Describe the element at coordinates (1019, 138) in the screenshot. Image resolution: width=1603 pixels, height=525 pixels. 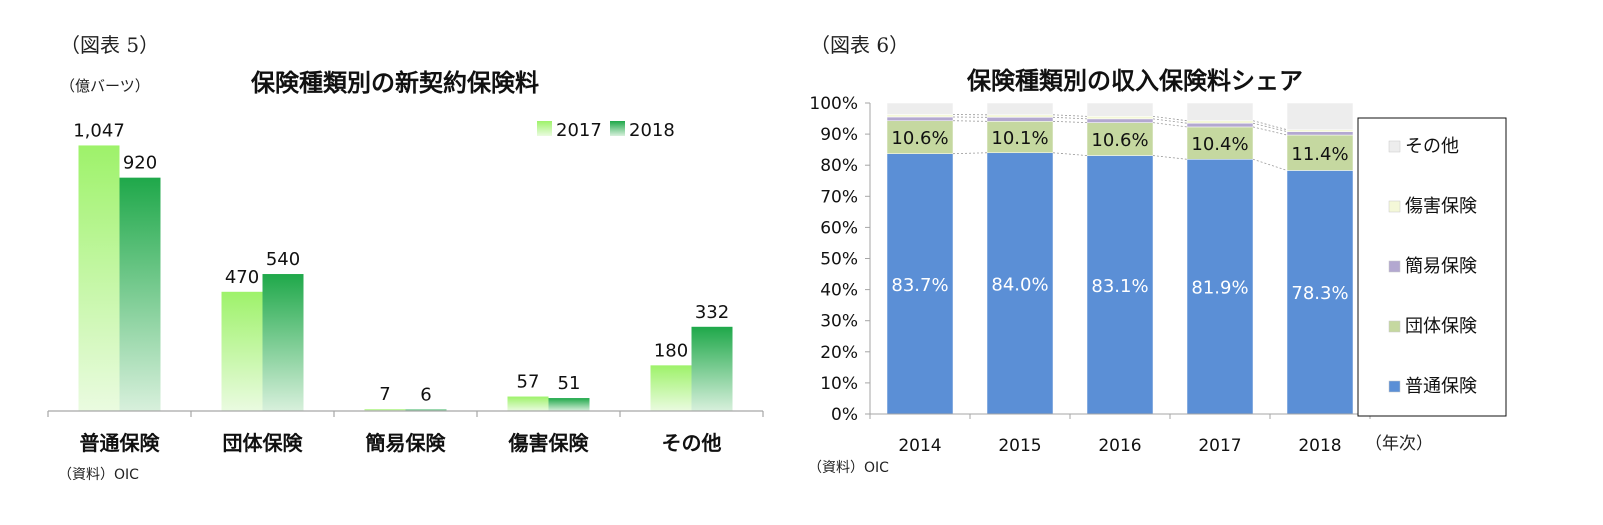
I see `data-label-団体保険: 10.1%` at that location.